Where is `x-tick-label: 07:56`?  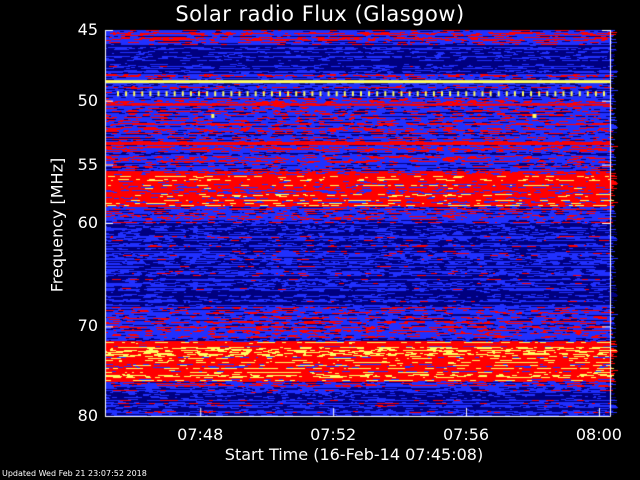 x-tick-label: 07:56 is located at coordinates (466, 434).